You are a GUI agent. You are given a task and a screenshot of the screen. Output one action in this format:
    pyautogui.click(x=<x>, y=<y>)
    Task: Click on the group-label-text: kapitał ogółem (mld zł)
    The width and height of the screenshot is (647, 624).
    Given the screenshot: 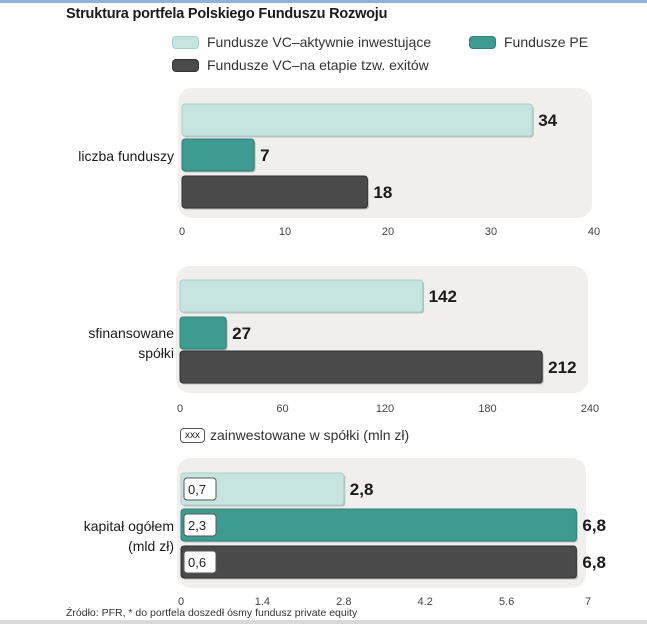 What is the action you would take?
    pyautogui.click(x=128, y=536)
    